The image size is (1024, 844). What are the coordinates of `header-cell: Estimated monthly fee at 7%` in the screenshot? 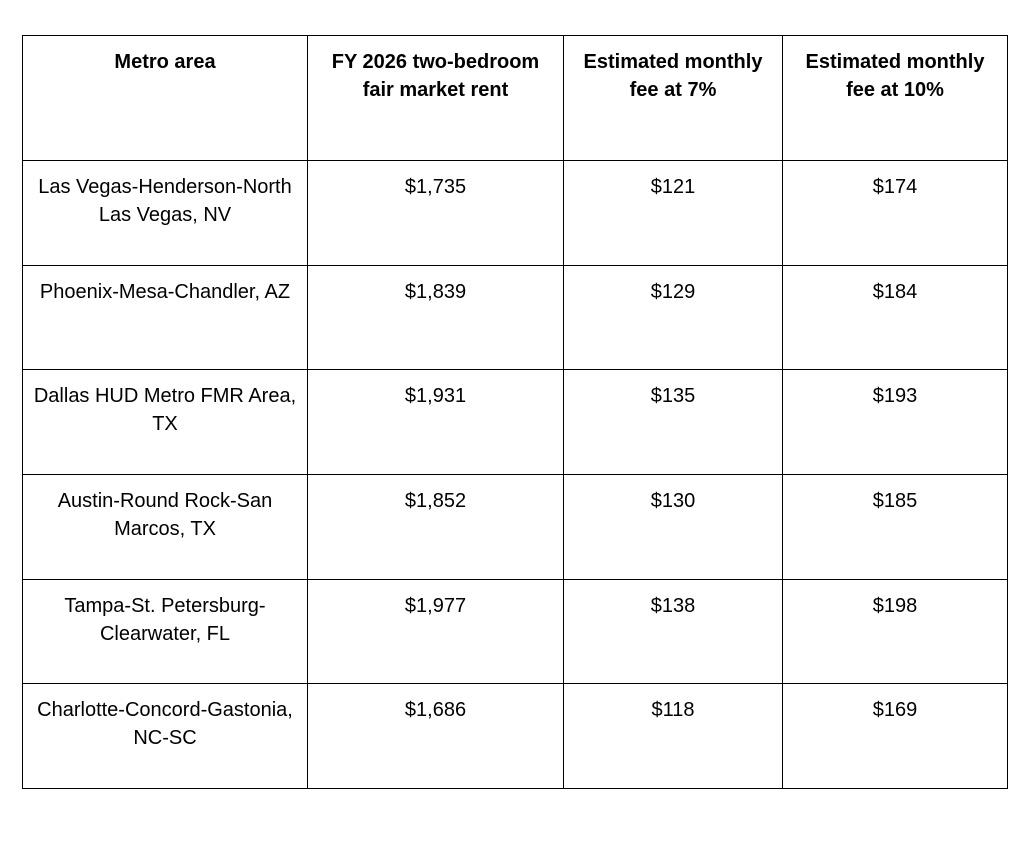 It's located at (673, 98).